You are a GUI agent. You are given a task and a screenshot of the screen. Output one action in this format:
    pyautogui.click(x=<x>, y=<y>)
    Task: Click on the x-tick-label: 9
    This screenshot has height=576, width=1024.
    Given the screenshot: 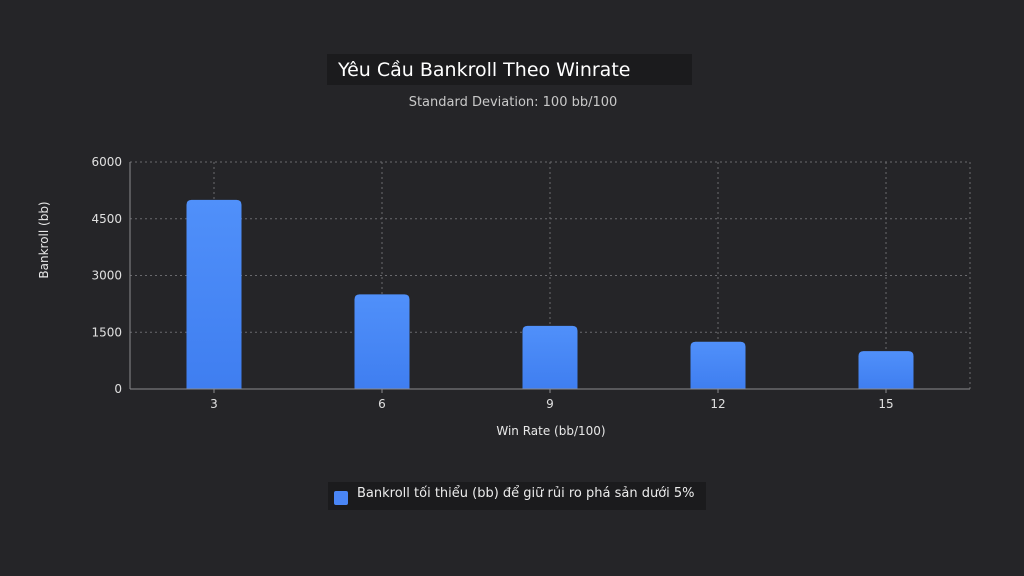 What is the action you would take?
    pyautogui.click(x=550, y=404)
    